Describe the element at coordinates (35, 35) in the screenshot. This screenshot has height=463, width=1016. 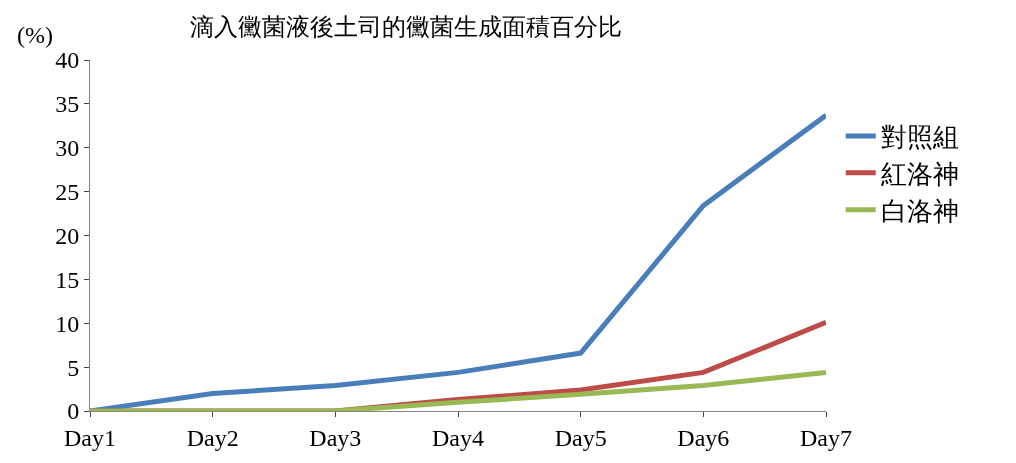
I see `y-axis-title: (%)` at that location.